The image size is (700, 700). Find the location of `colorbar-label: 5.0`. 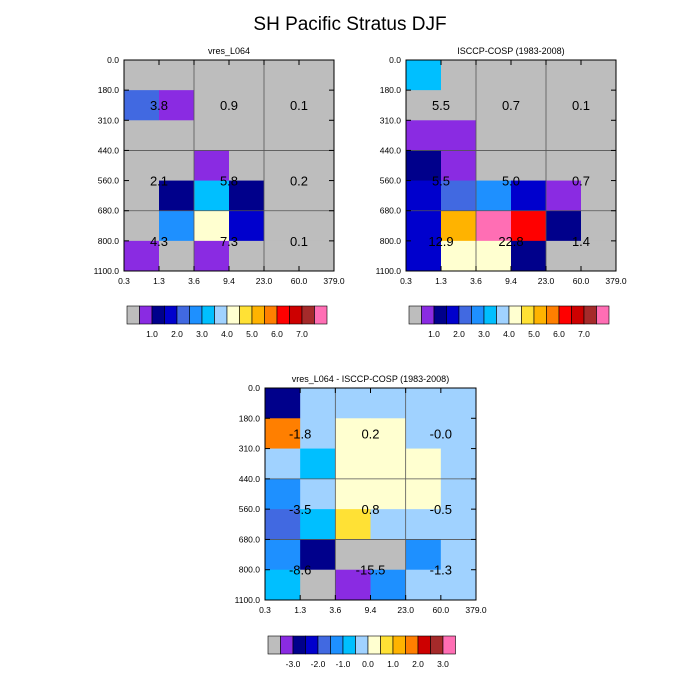

colorbar-label: 5.0 is located at coordinates (534, 334).